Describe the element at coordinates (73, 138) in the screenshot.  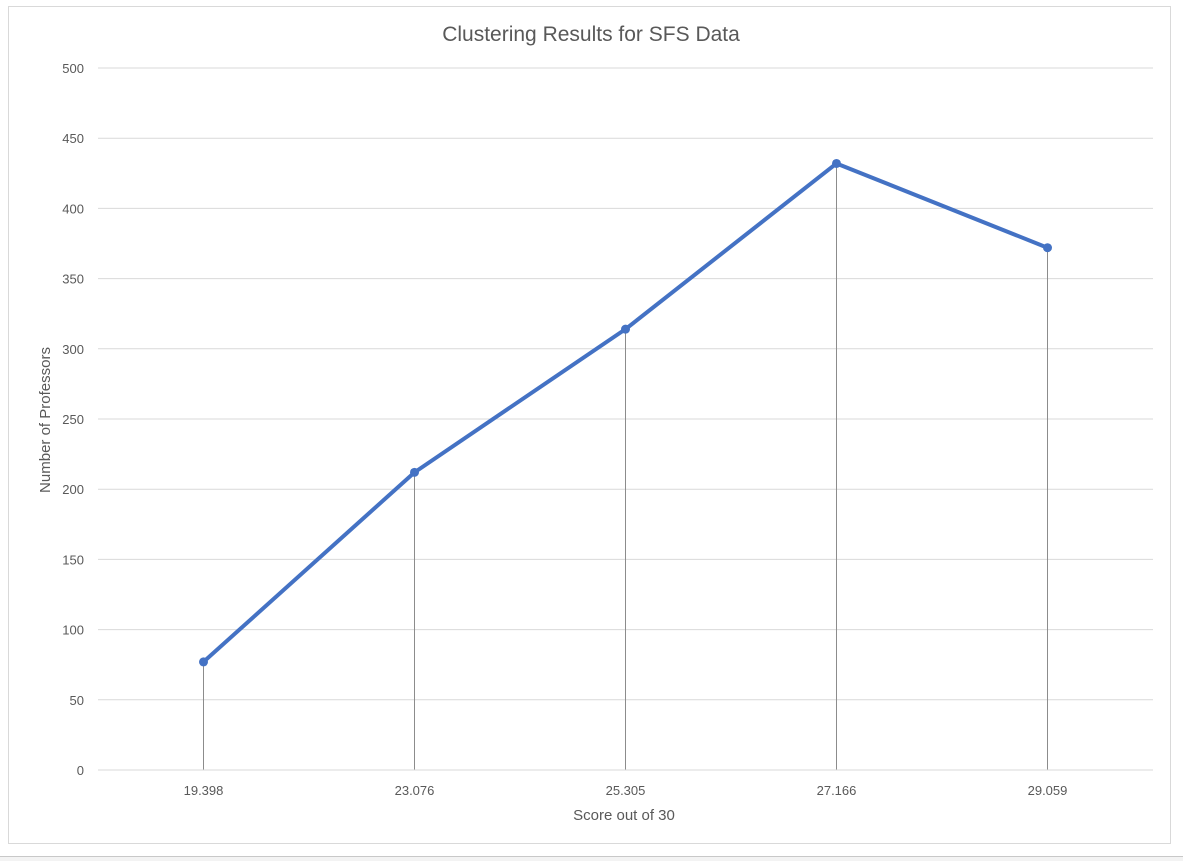
I see `y-tick-label: 450` at that location.